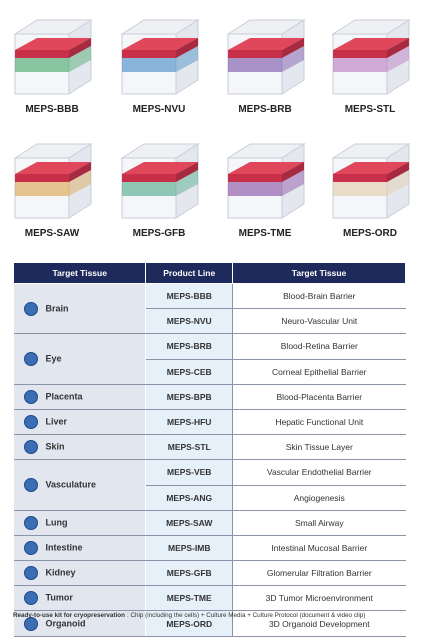 The height and width of the screenshot is (637, 427). Describe the element at coordinates (189, 472) in the screenshot. I see `product-line-cell: MEPS-VEB` at that location.